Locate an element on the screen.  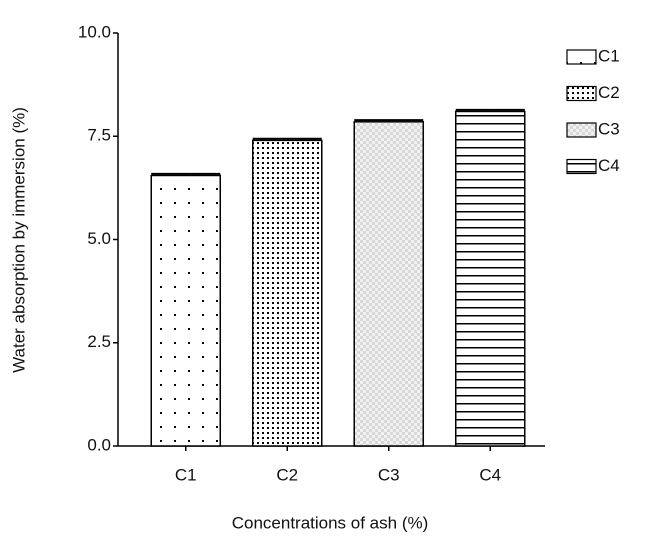
x-tick-label: C2 is located at coordinates (287, 474).